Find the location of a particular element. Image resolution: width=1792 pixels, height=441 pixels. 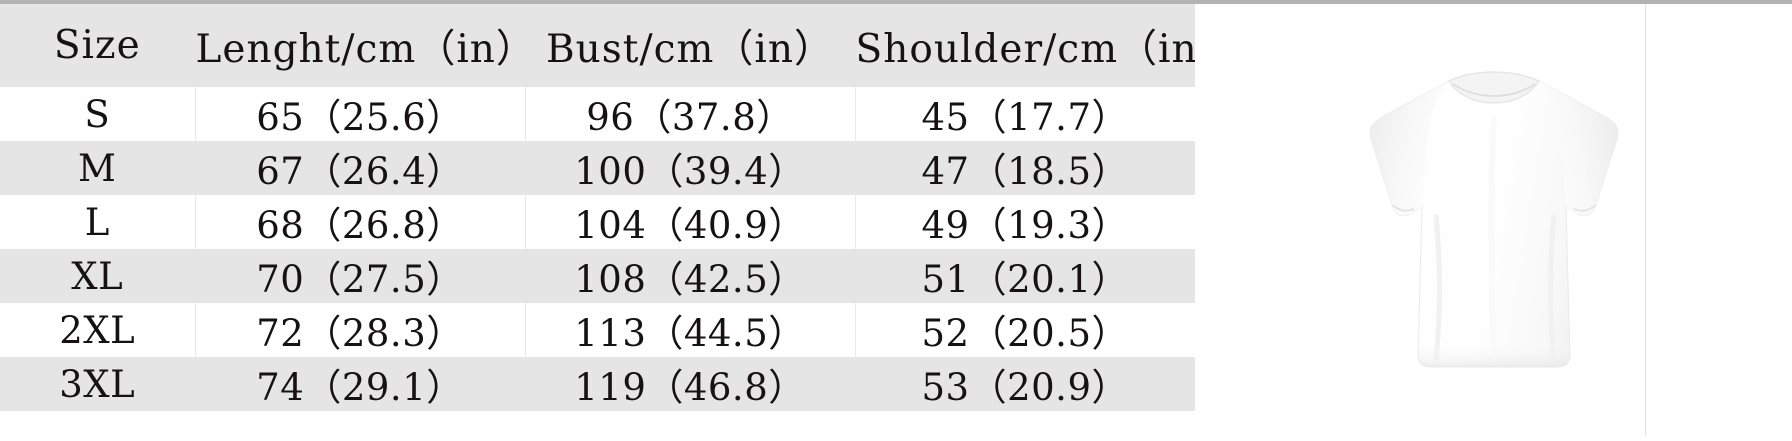

tshirt-product-image is located at coordinates (1494, 220).